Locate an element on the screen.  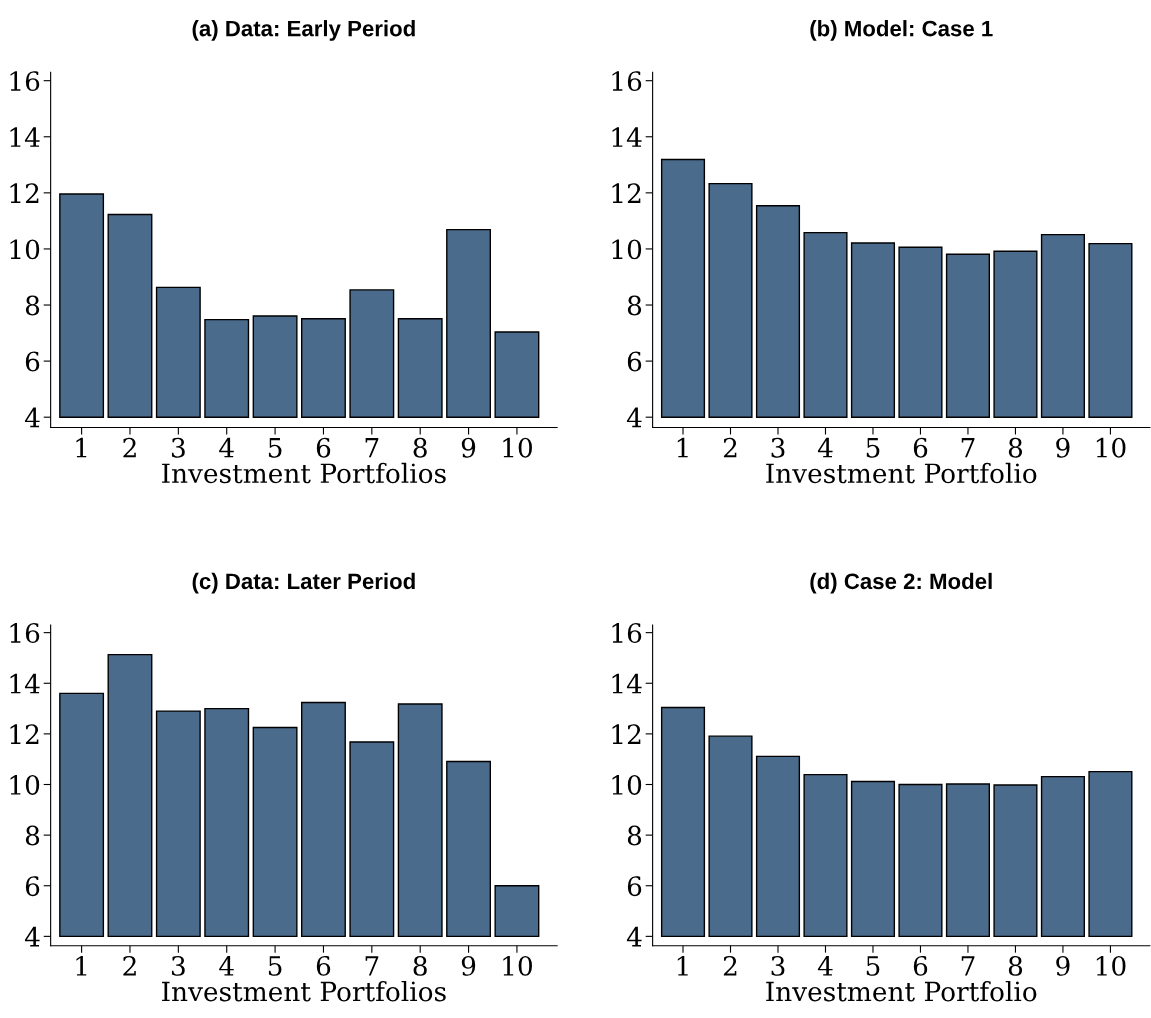
x-axis-title: Investment Portfolios is located at coordinates (304, 991).